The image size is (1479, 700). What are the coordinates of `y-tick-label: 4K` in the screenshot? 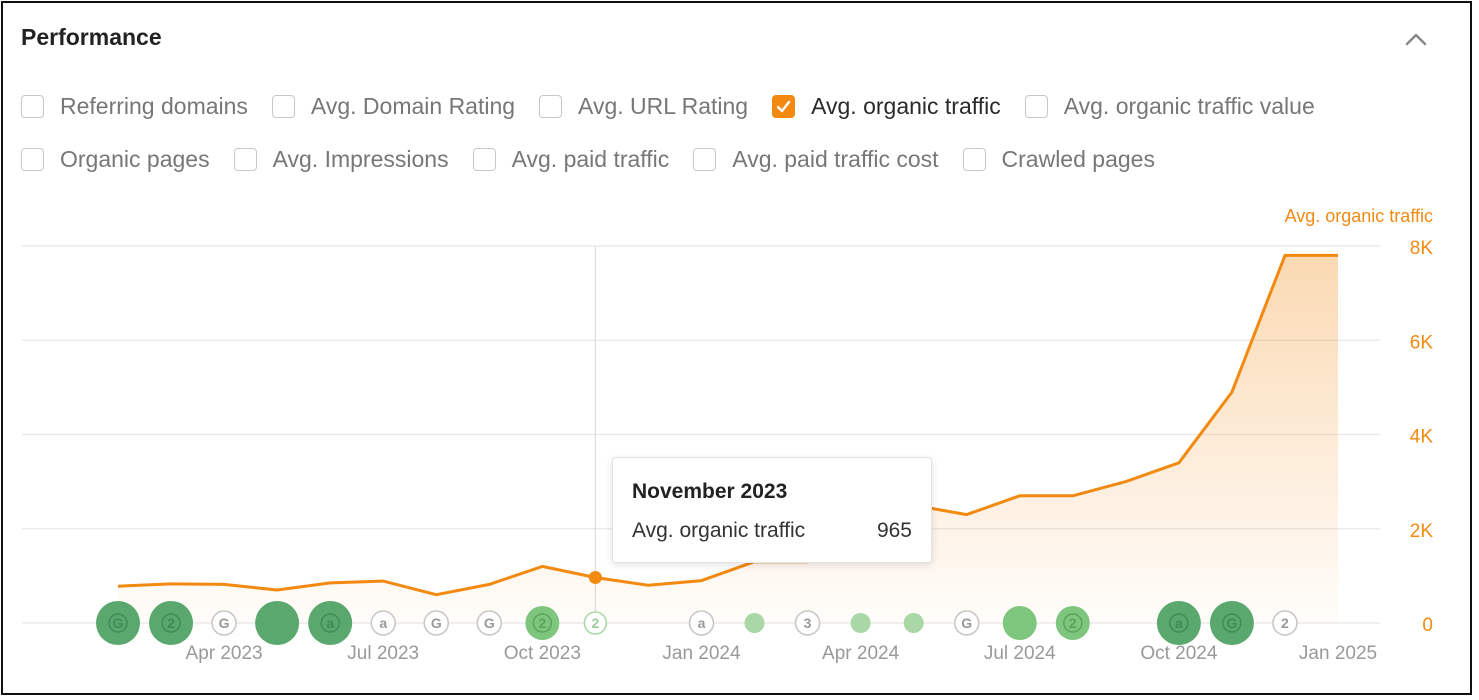 It's located at (1422, 437).